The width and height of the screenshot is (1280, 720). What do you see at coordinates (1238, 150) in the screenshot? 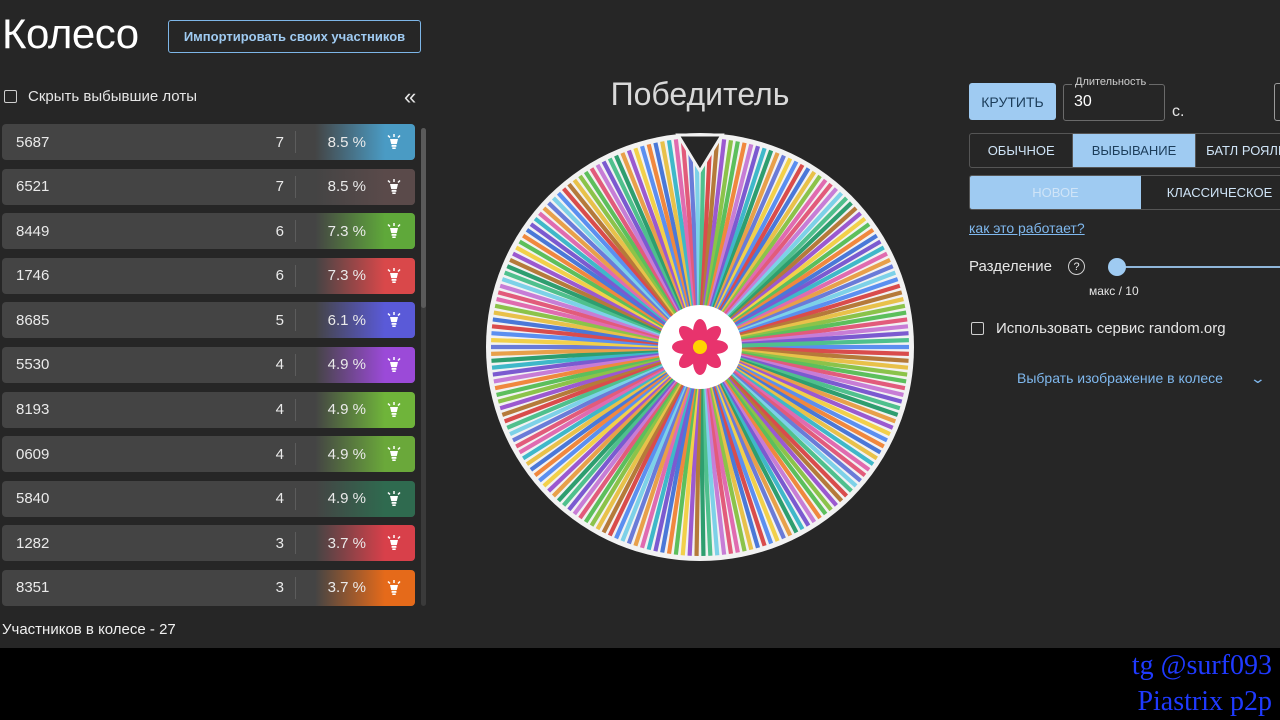
I see `mode-option: БАТЛ РОЯЛЬ` at bounding box center [1238, 150].